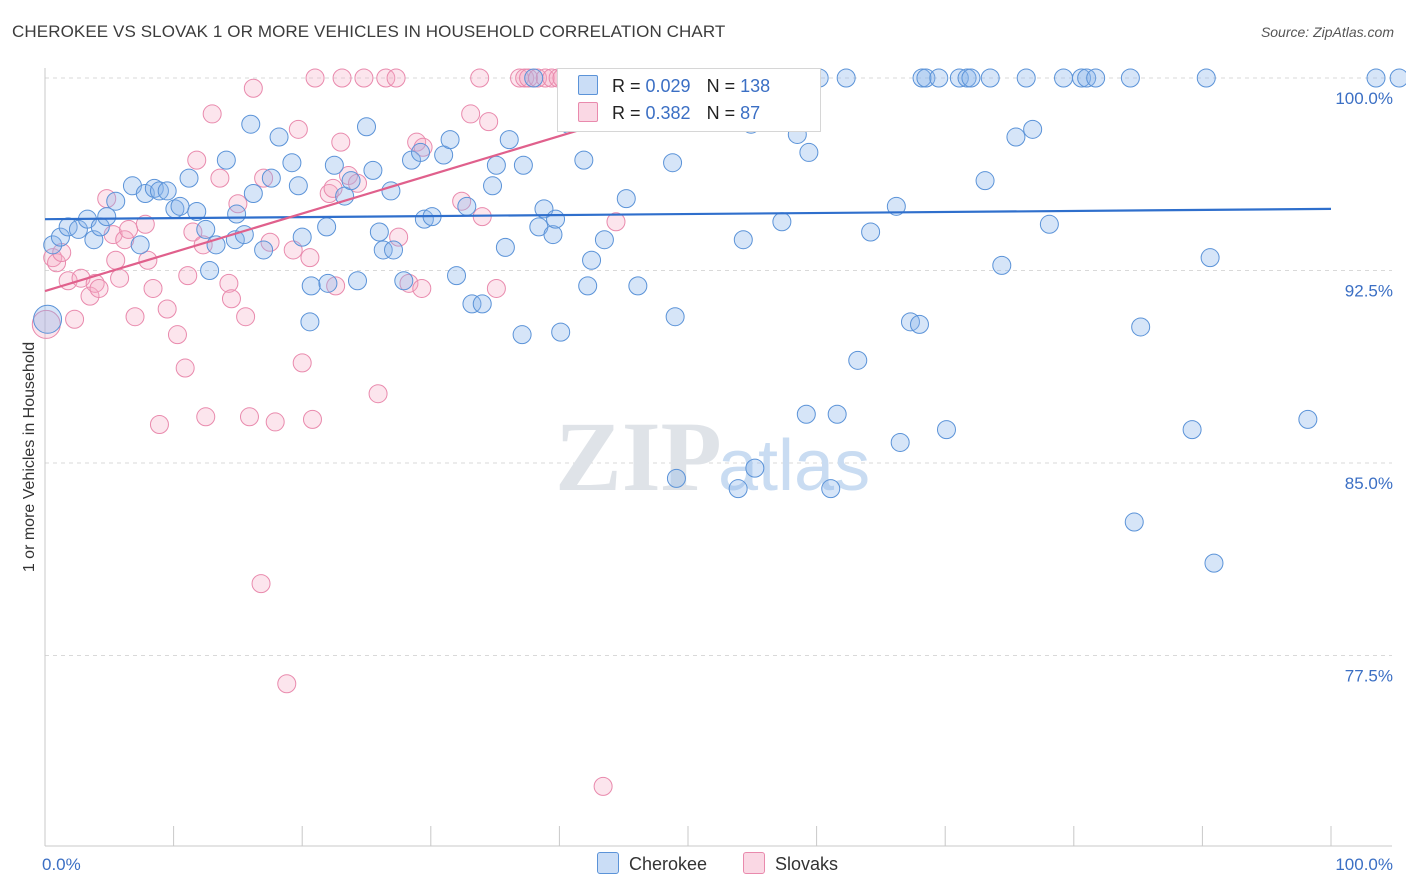 This screenshot has height=892, width=1406. Describe the element at coordinates (723, 113) in the screenshot. I see `legend-slovaks-n-label: N =` at that location.